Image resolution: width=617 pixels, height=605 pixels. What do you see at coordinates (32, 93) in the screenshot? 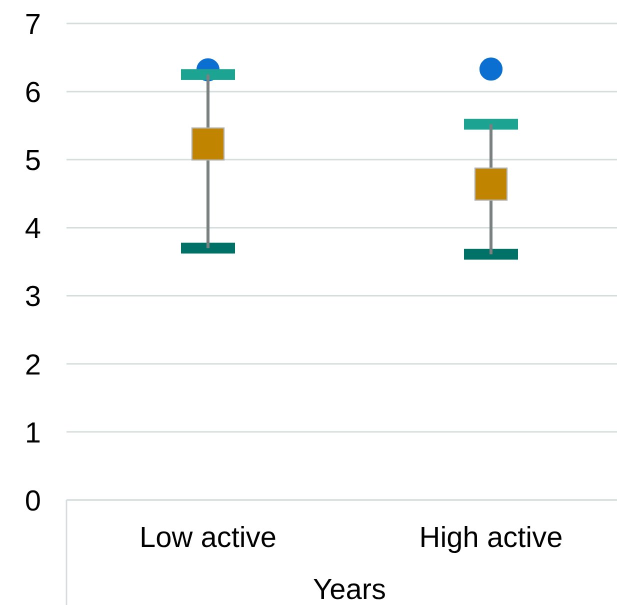
I see `y-tick-label: 6` at bounding box center [32, 93].